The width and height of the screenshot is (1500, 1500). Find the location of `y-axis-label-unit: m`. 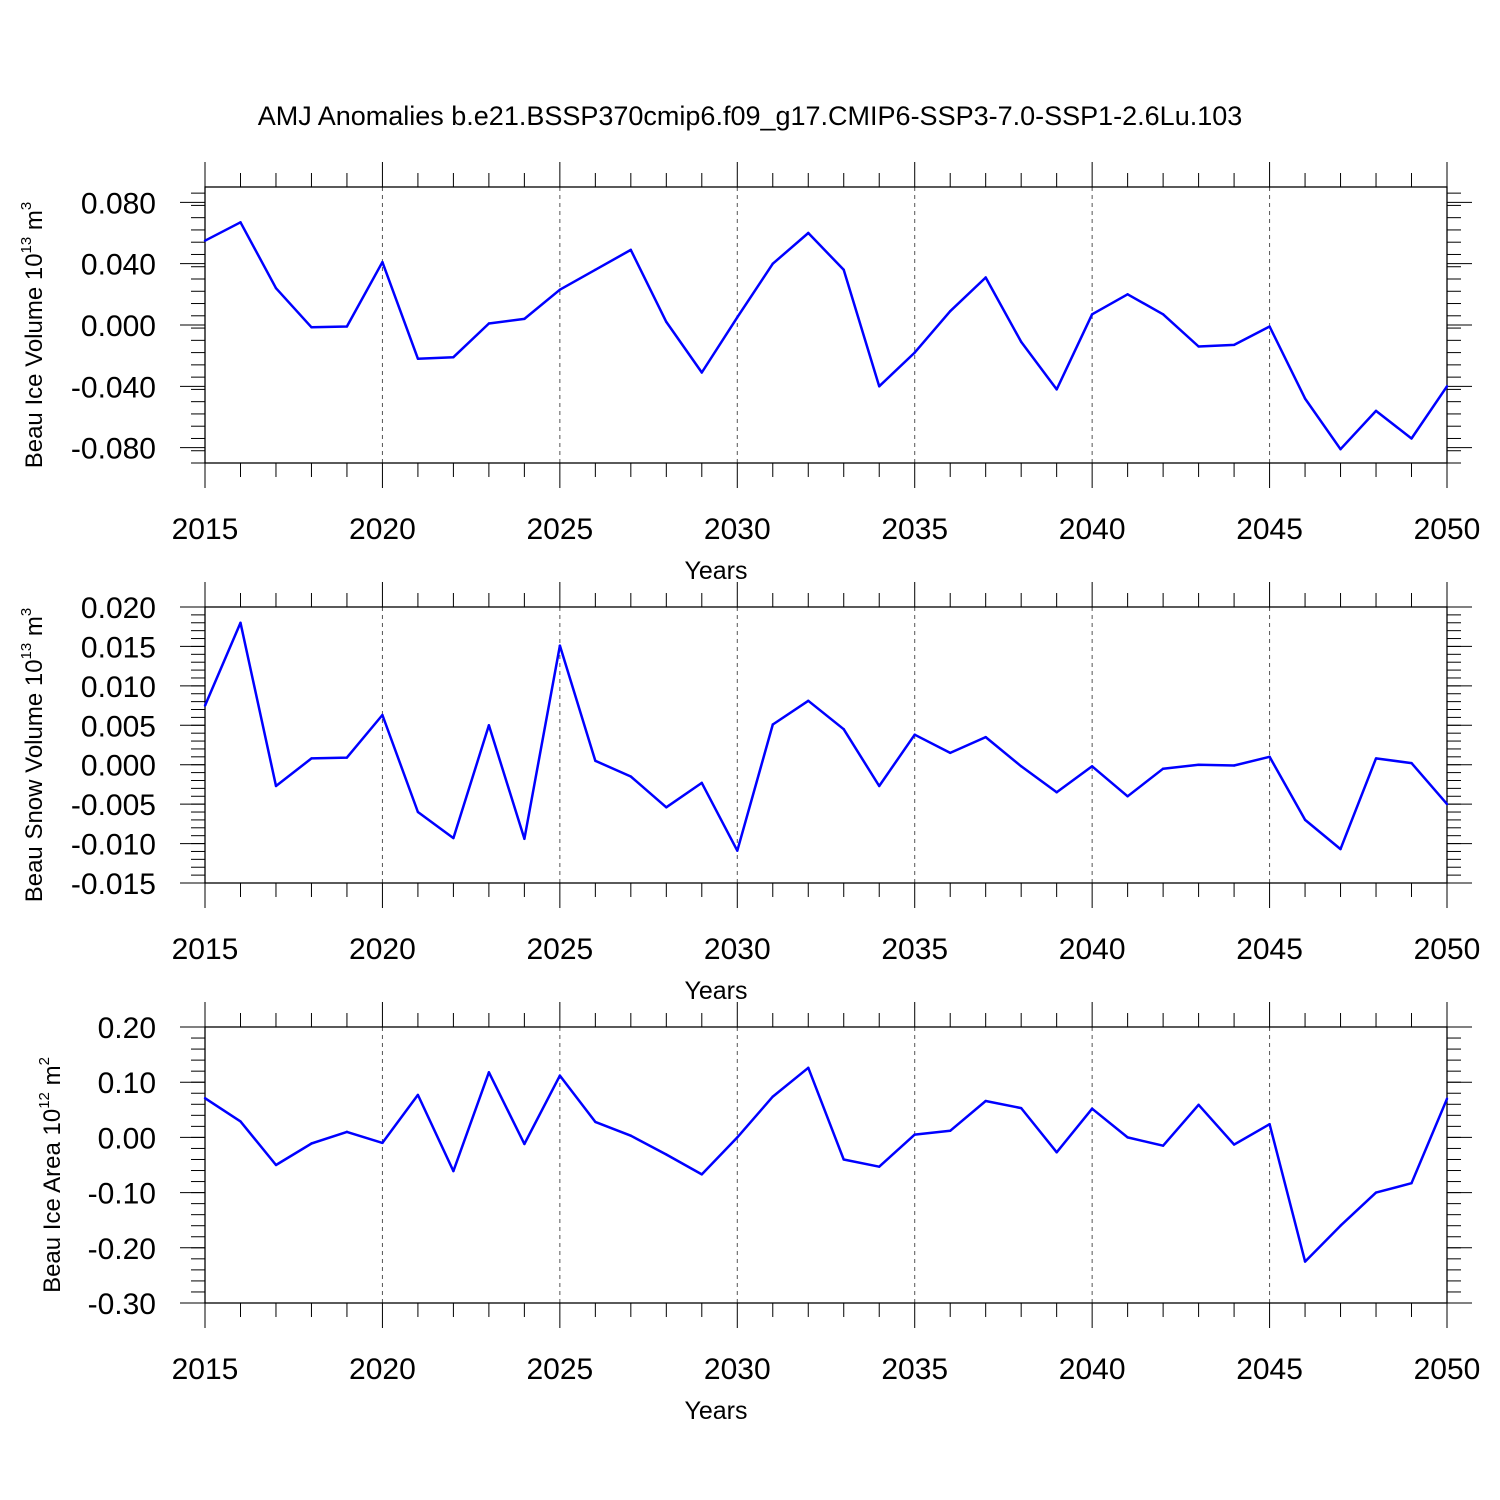

y-axis-label-unit: m is located at coordinates (34, 223).